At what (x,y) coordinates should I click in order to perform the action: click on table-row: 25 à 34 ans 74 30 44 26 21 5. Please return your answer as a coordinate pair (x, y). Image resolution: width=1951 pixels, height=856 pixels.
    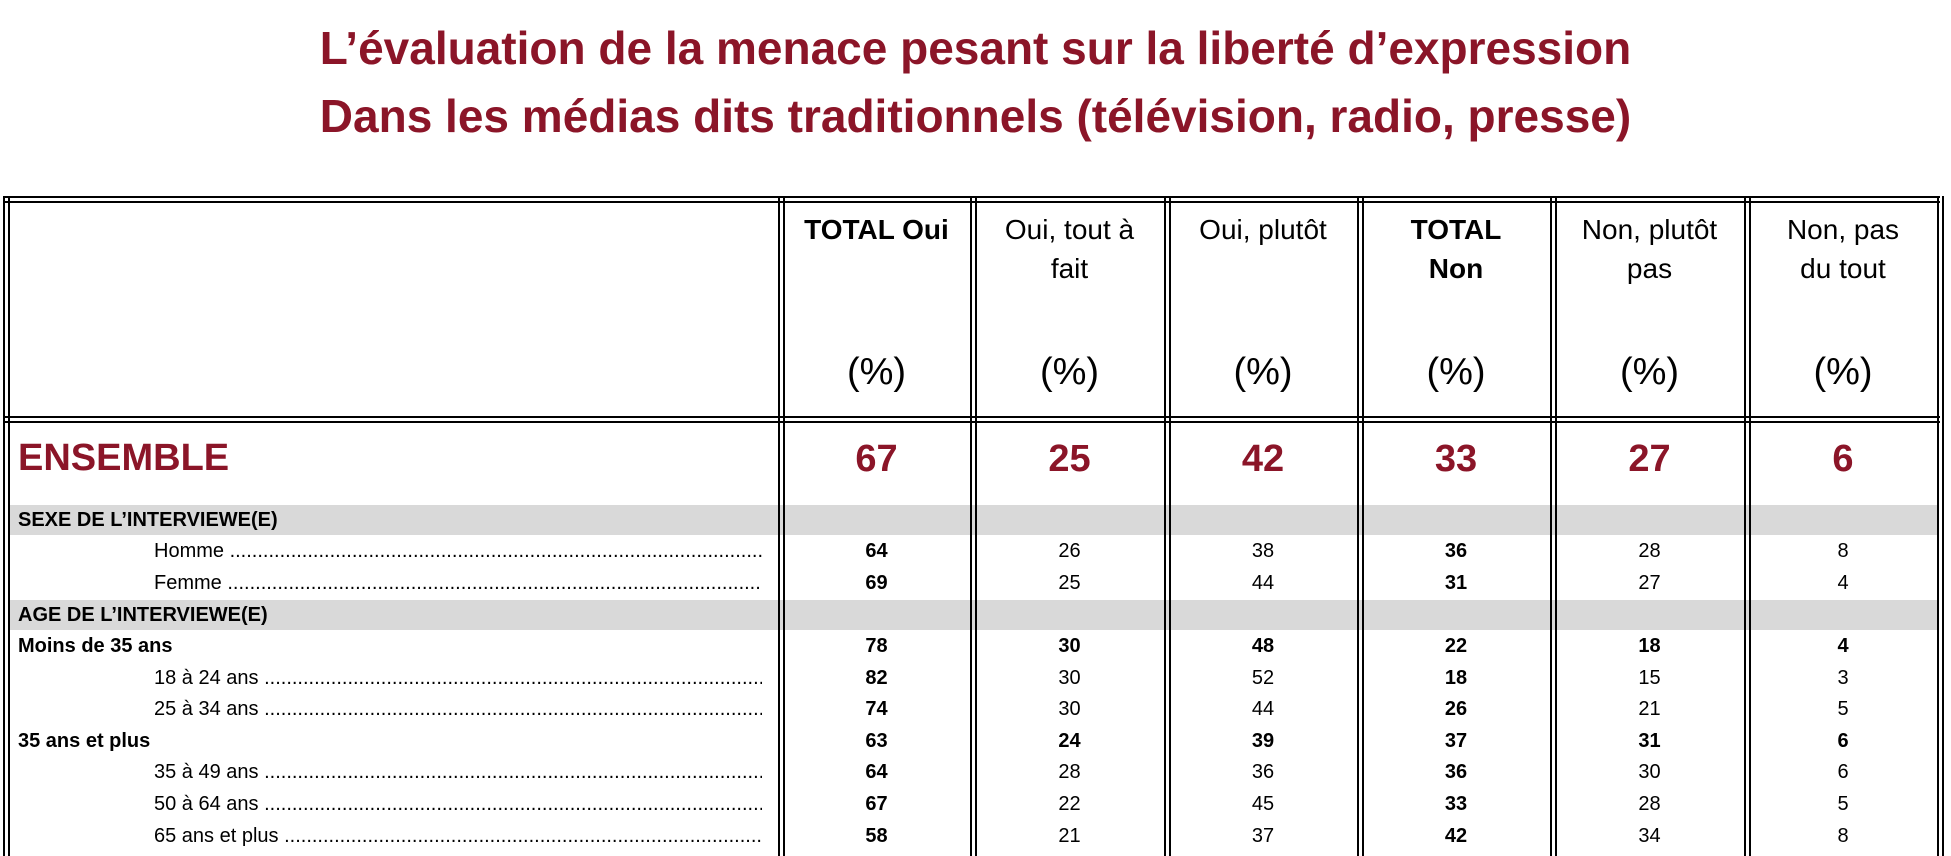
    Looking at the image, I should click on (975, 709).